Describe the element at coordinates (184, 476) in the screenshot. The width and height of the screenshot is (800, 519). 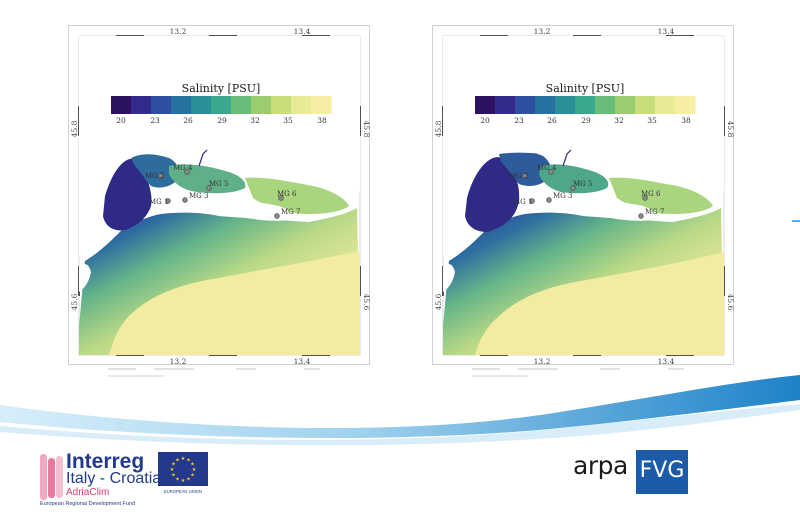
I see `eu-logo: ★ ★ ★ ★ ★ ★ ★ ★ ★ ★ ★ ★ EUROPEAN UNION` at that location.